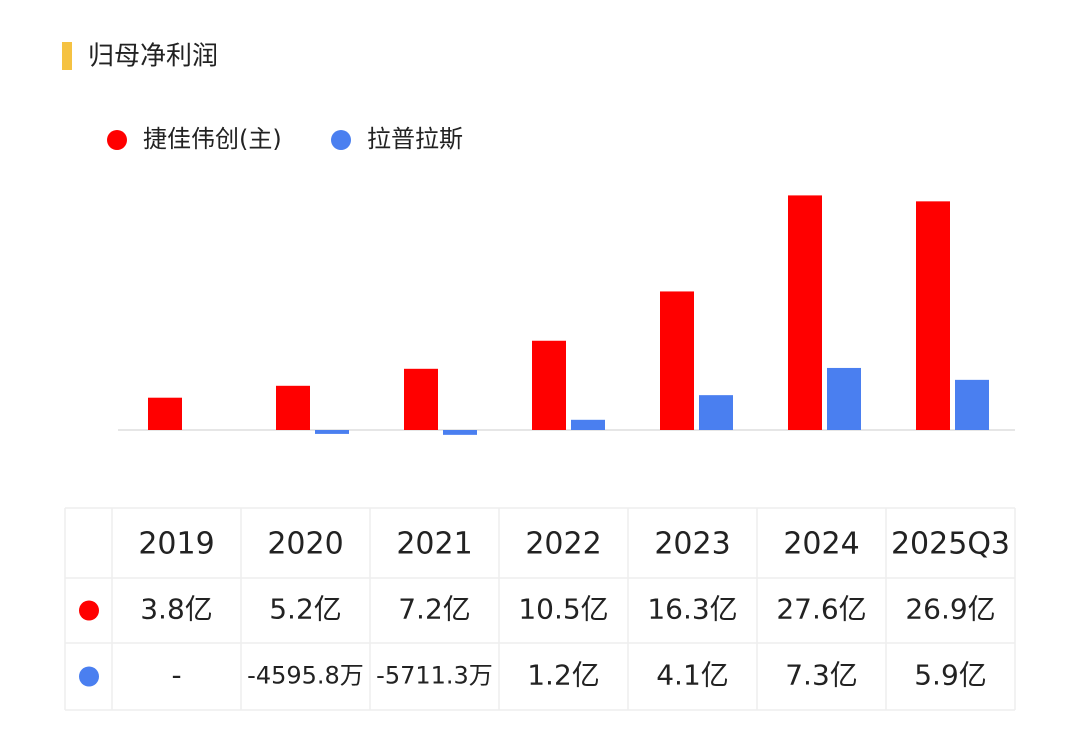  What do you see at coordinates (821, 609) in the screenshot?
I see `table-cell: 27.6亿` at bounding box center [821, 609].